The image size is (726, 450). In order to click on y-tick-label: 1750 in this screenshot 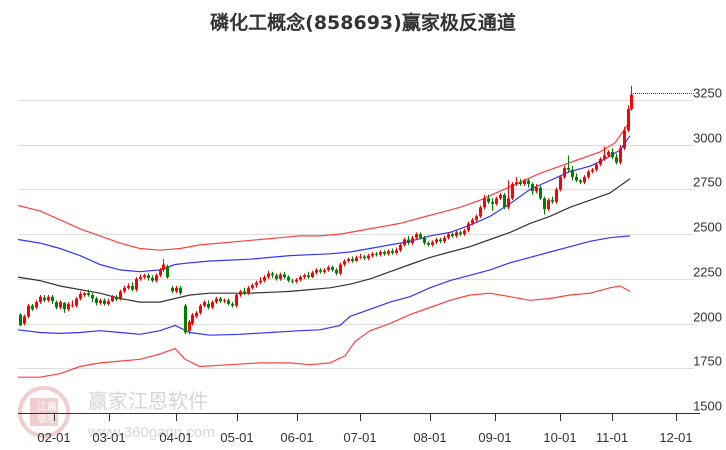, I will do `click(707, 361)`.